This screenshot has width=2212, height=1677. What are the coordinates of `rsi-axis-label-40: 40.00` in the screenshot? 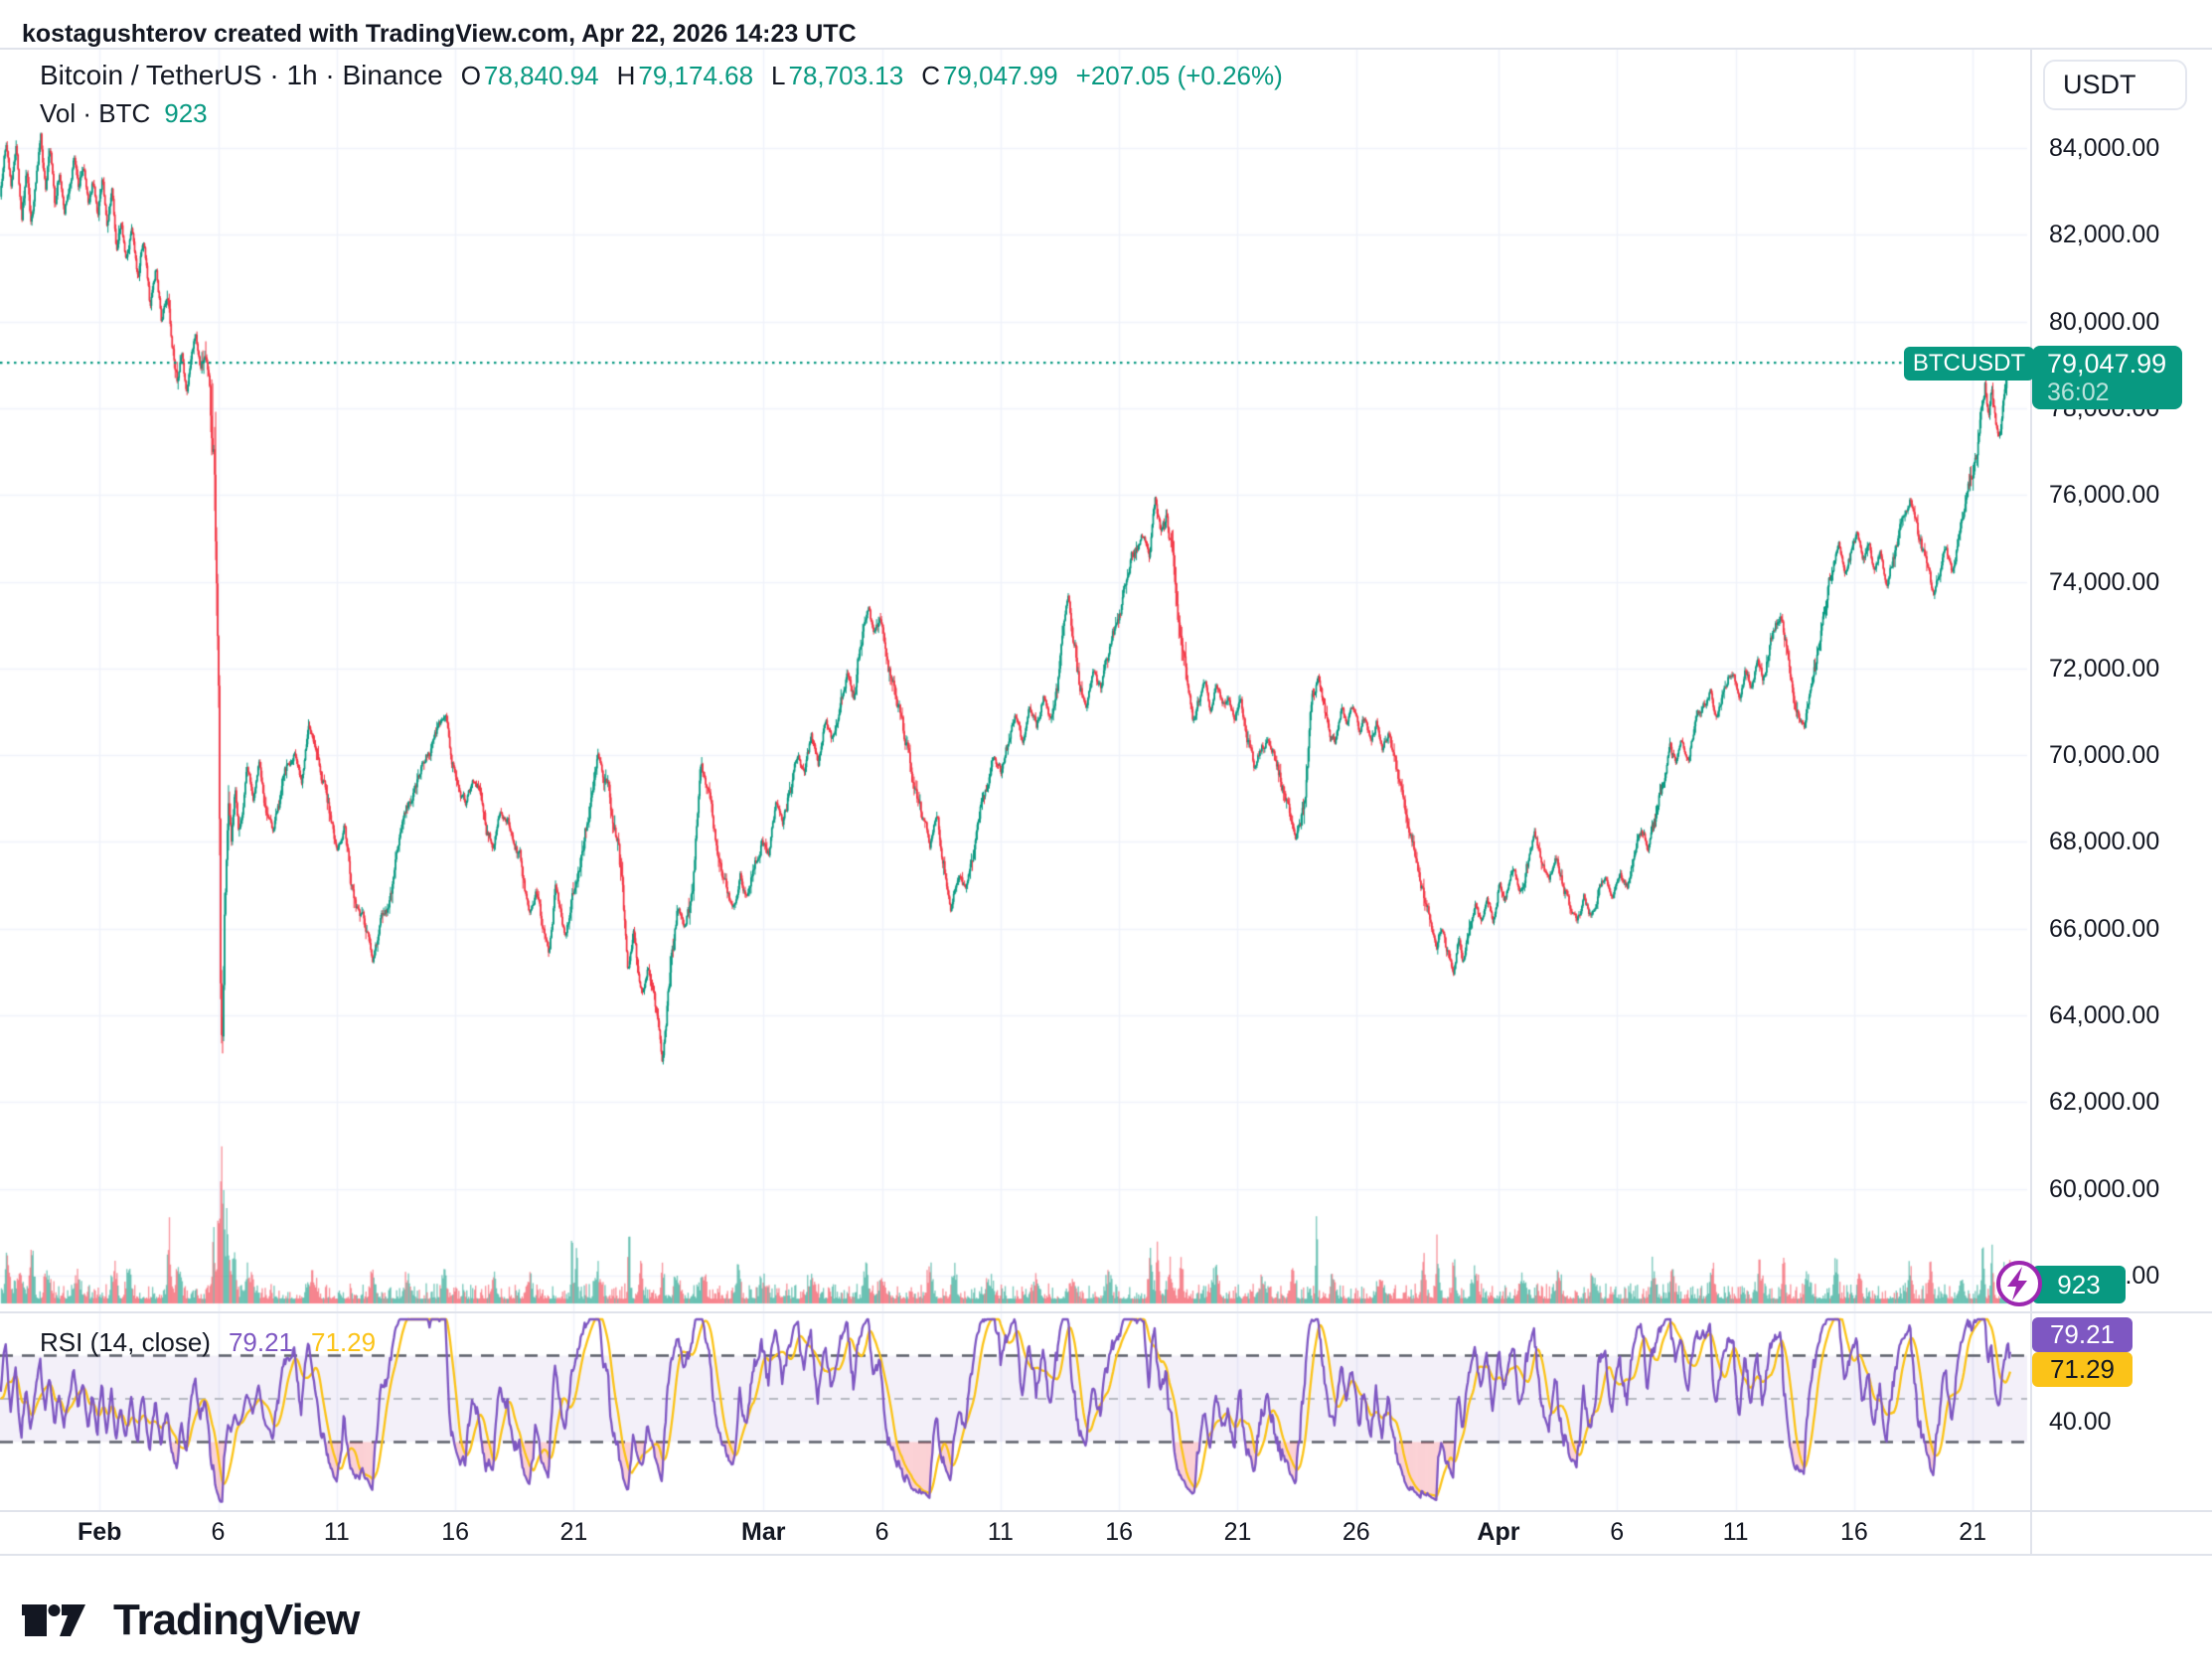 It's located at (2080, 1422).